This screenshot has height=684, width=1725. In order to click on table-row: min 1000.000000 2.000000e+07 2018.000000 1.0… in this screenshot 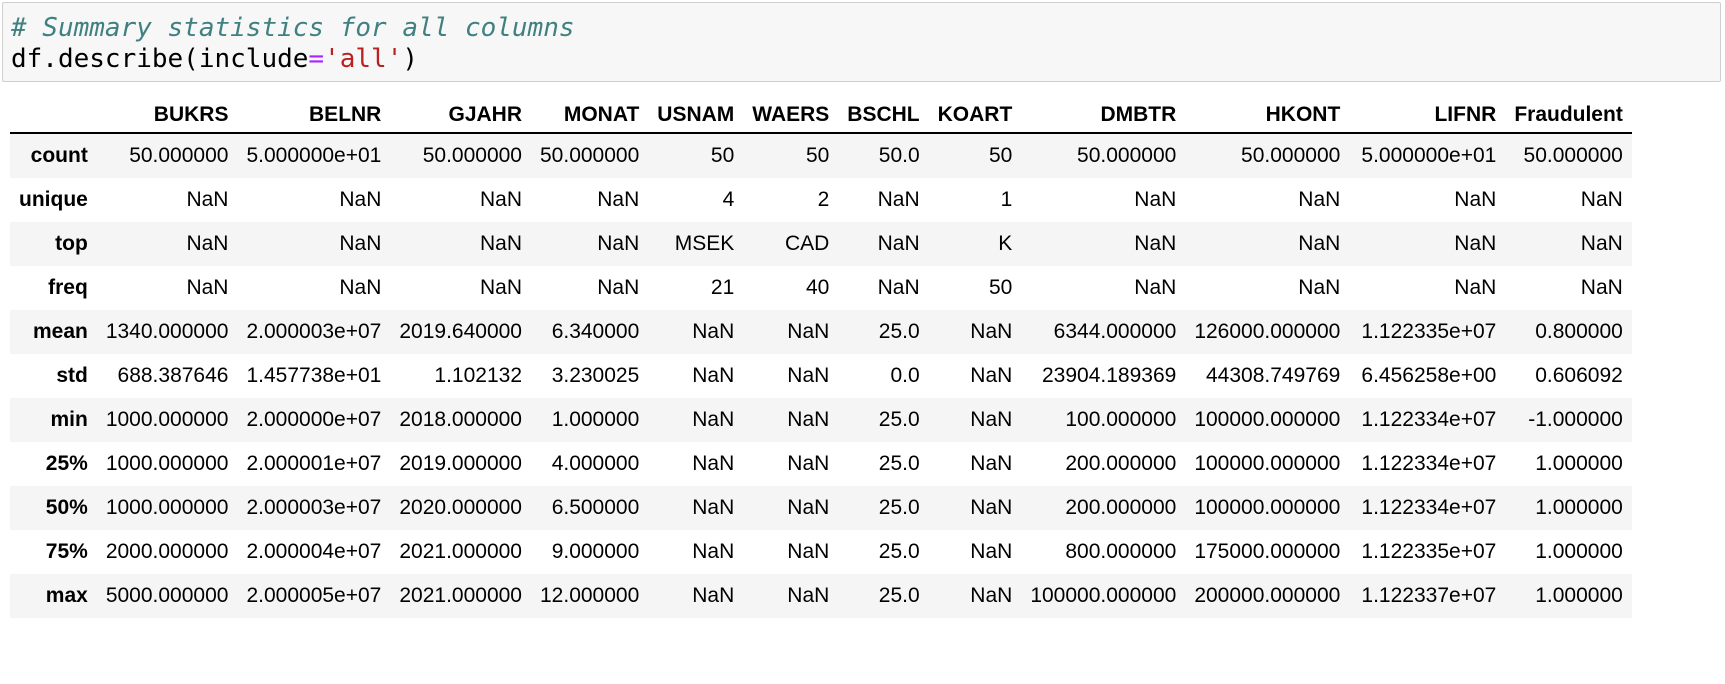, I will do `click(821, 420)`.